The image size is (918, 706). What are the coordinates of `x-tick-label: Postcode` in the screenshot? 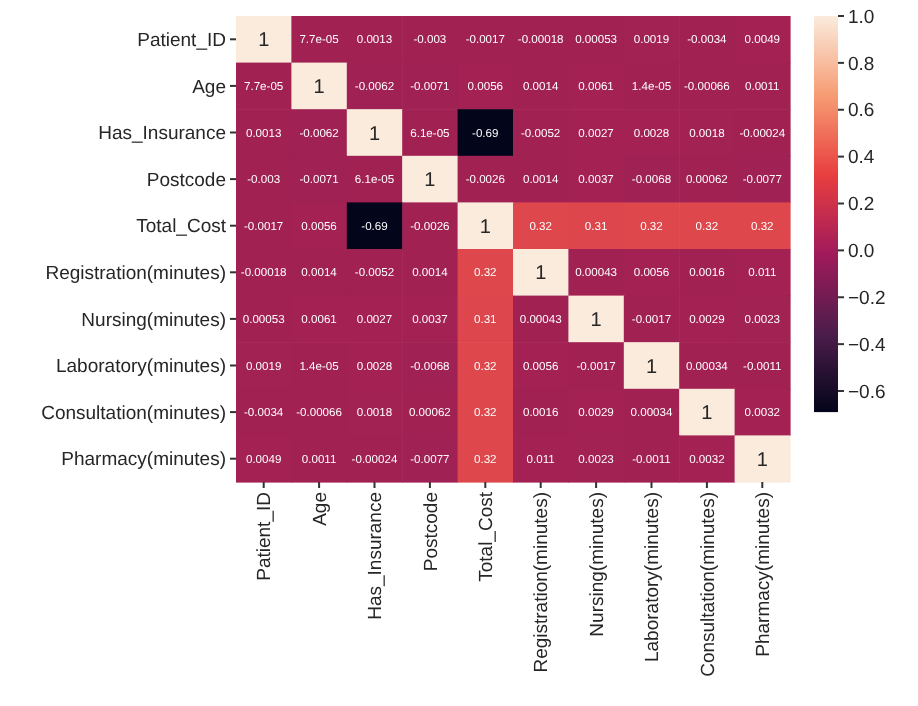 It's located at (431, 532).